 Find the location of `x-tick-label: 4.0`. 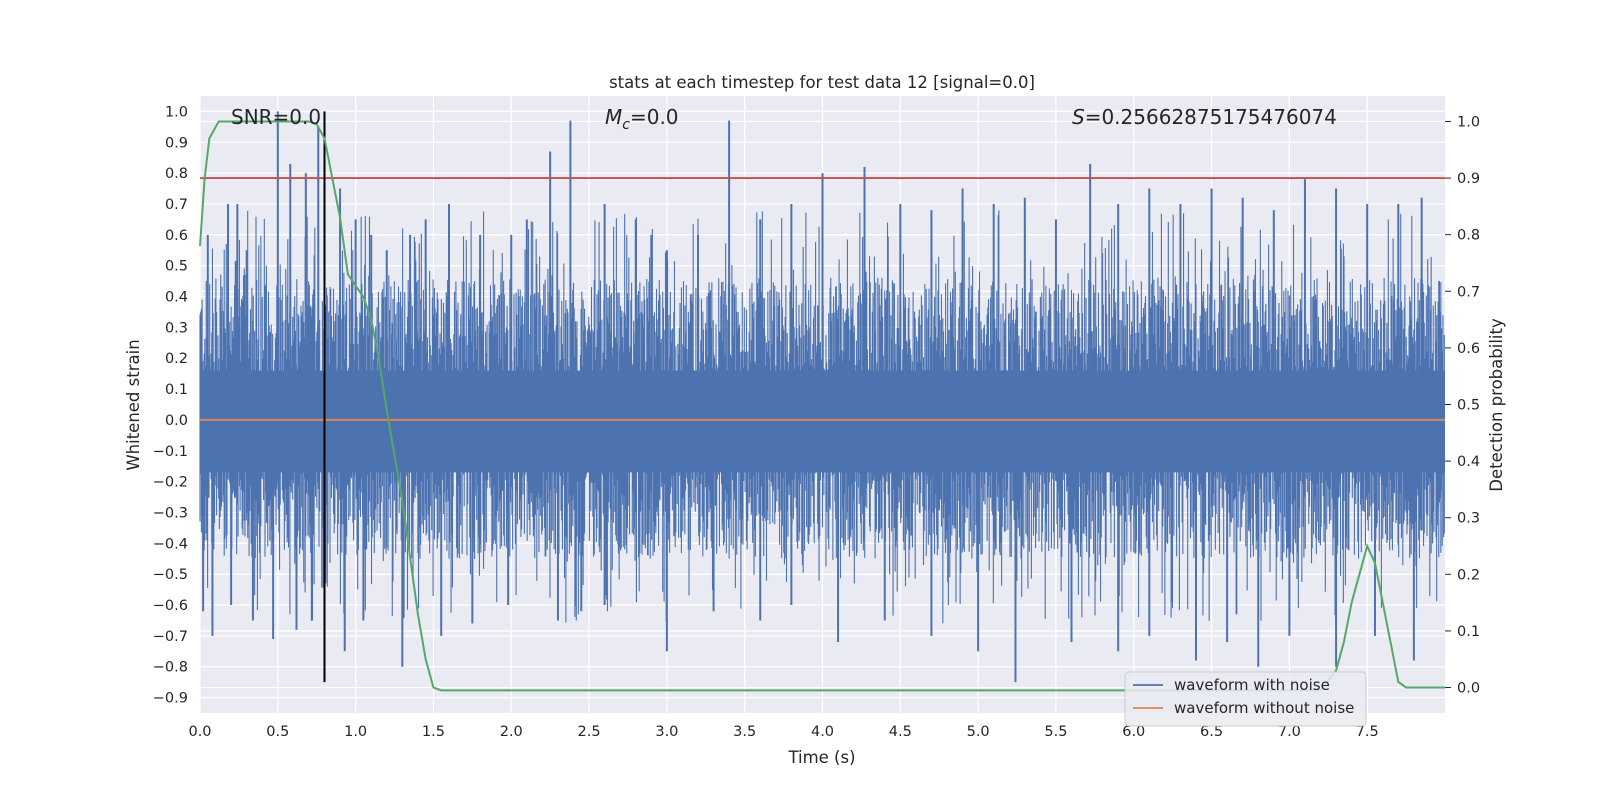

x-tick-label: 4.0 is located at coordinates (822, 732).